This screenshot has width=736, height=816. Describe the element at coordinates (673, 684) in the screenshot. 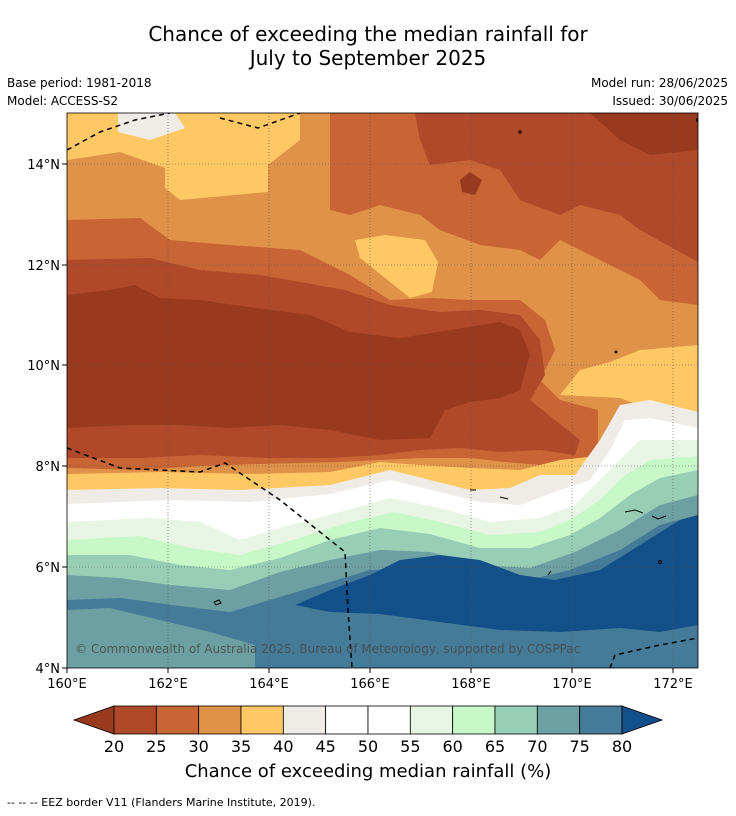

I see `lon-label: 172°E` at that location.